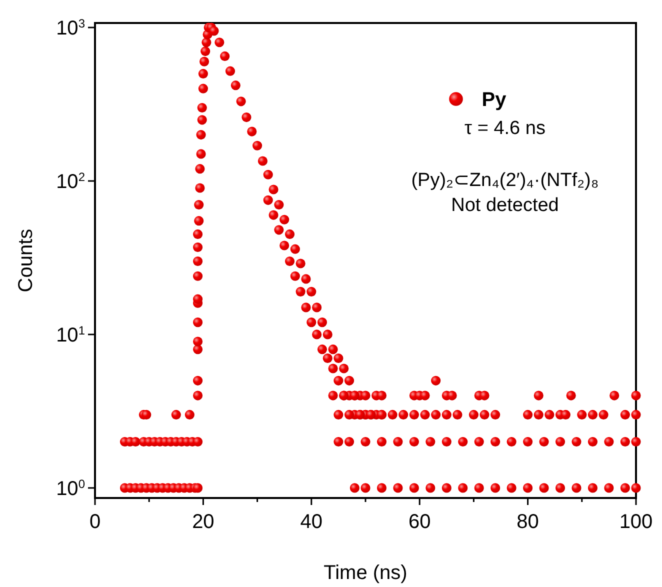 This screenshot has height=587, width=662. What do you see at coordinates (527, 522) in the screenshot?
I see `x-tick-label: 80` at bounding box center [527, 522].